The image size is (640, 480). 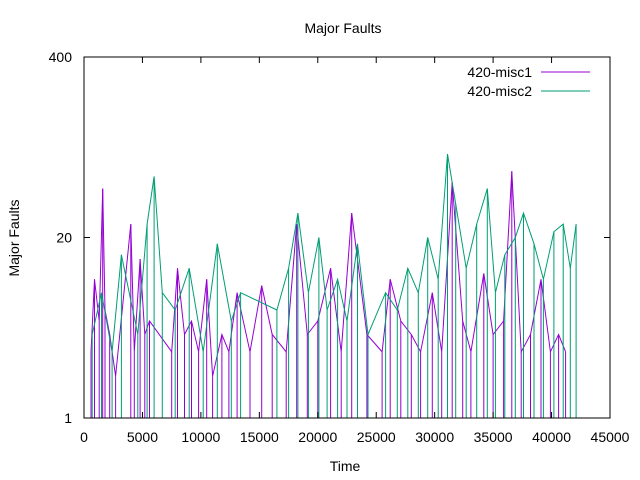 I want to click on chart-title: Major Faults, so click(x=342, y=28).